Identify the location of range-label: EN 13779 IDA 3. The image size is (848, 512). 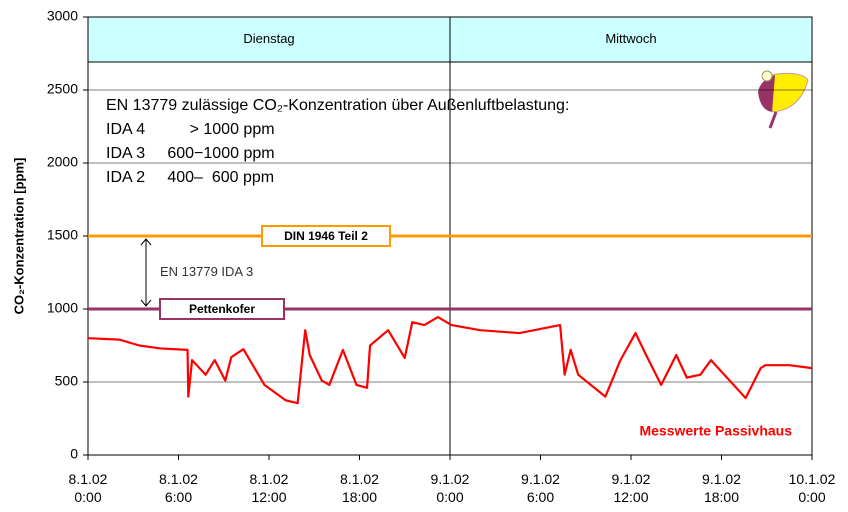
(206, 271).